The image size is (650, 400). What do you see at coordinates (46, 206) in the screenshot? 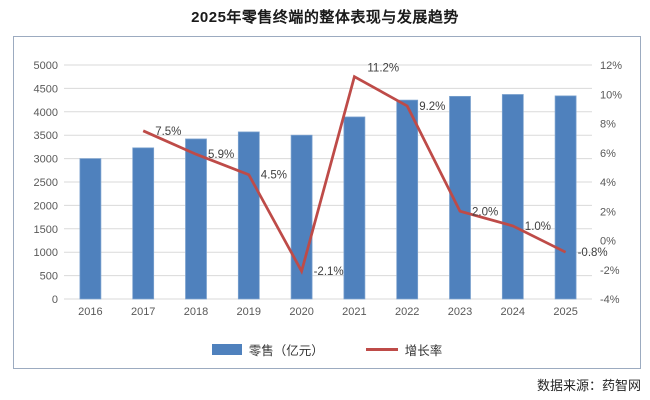
I see `left-axis-tick-label: 2000` at bounding box center [46, 206].